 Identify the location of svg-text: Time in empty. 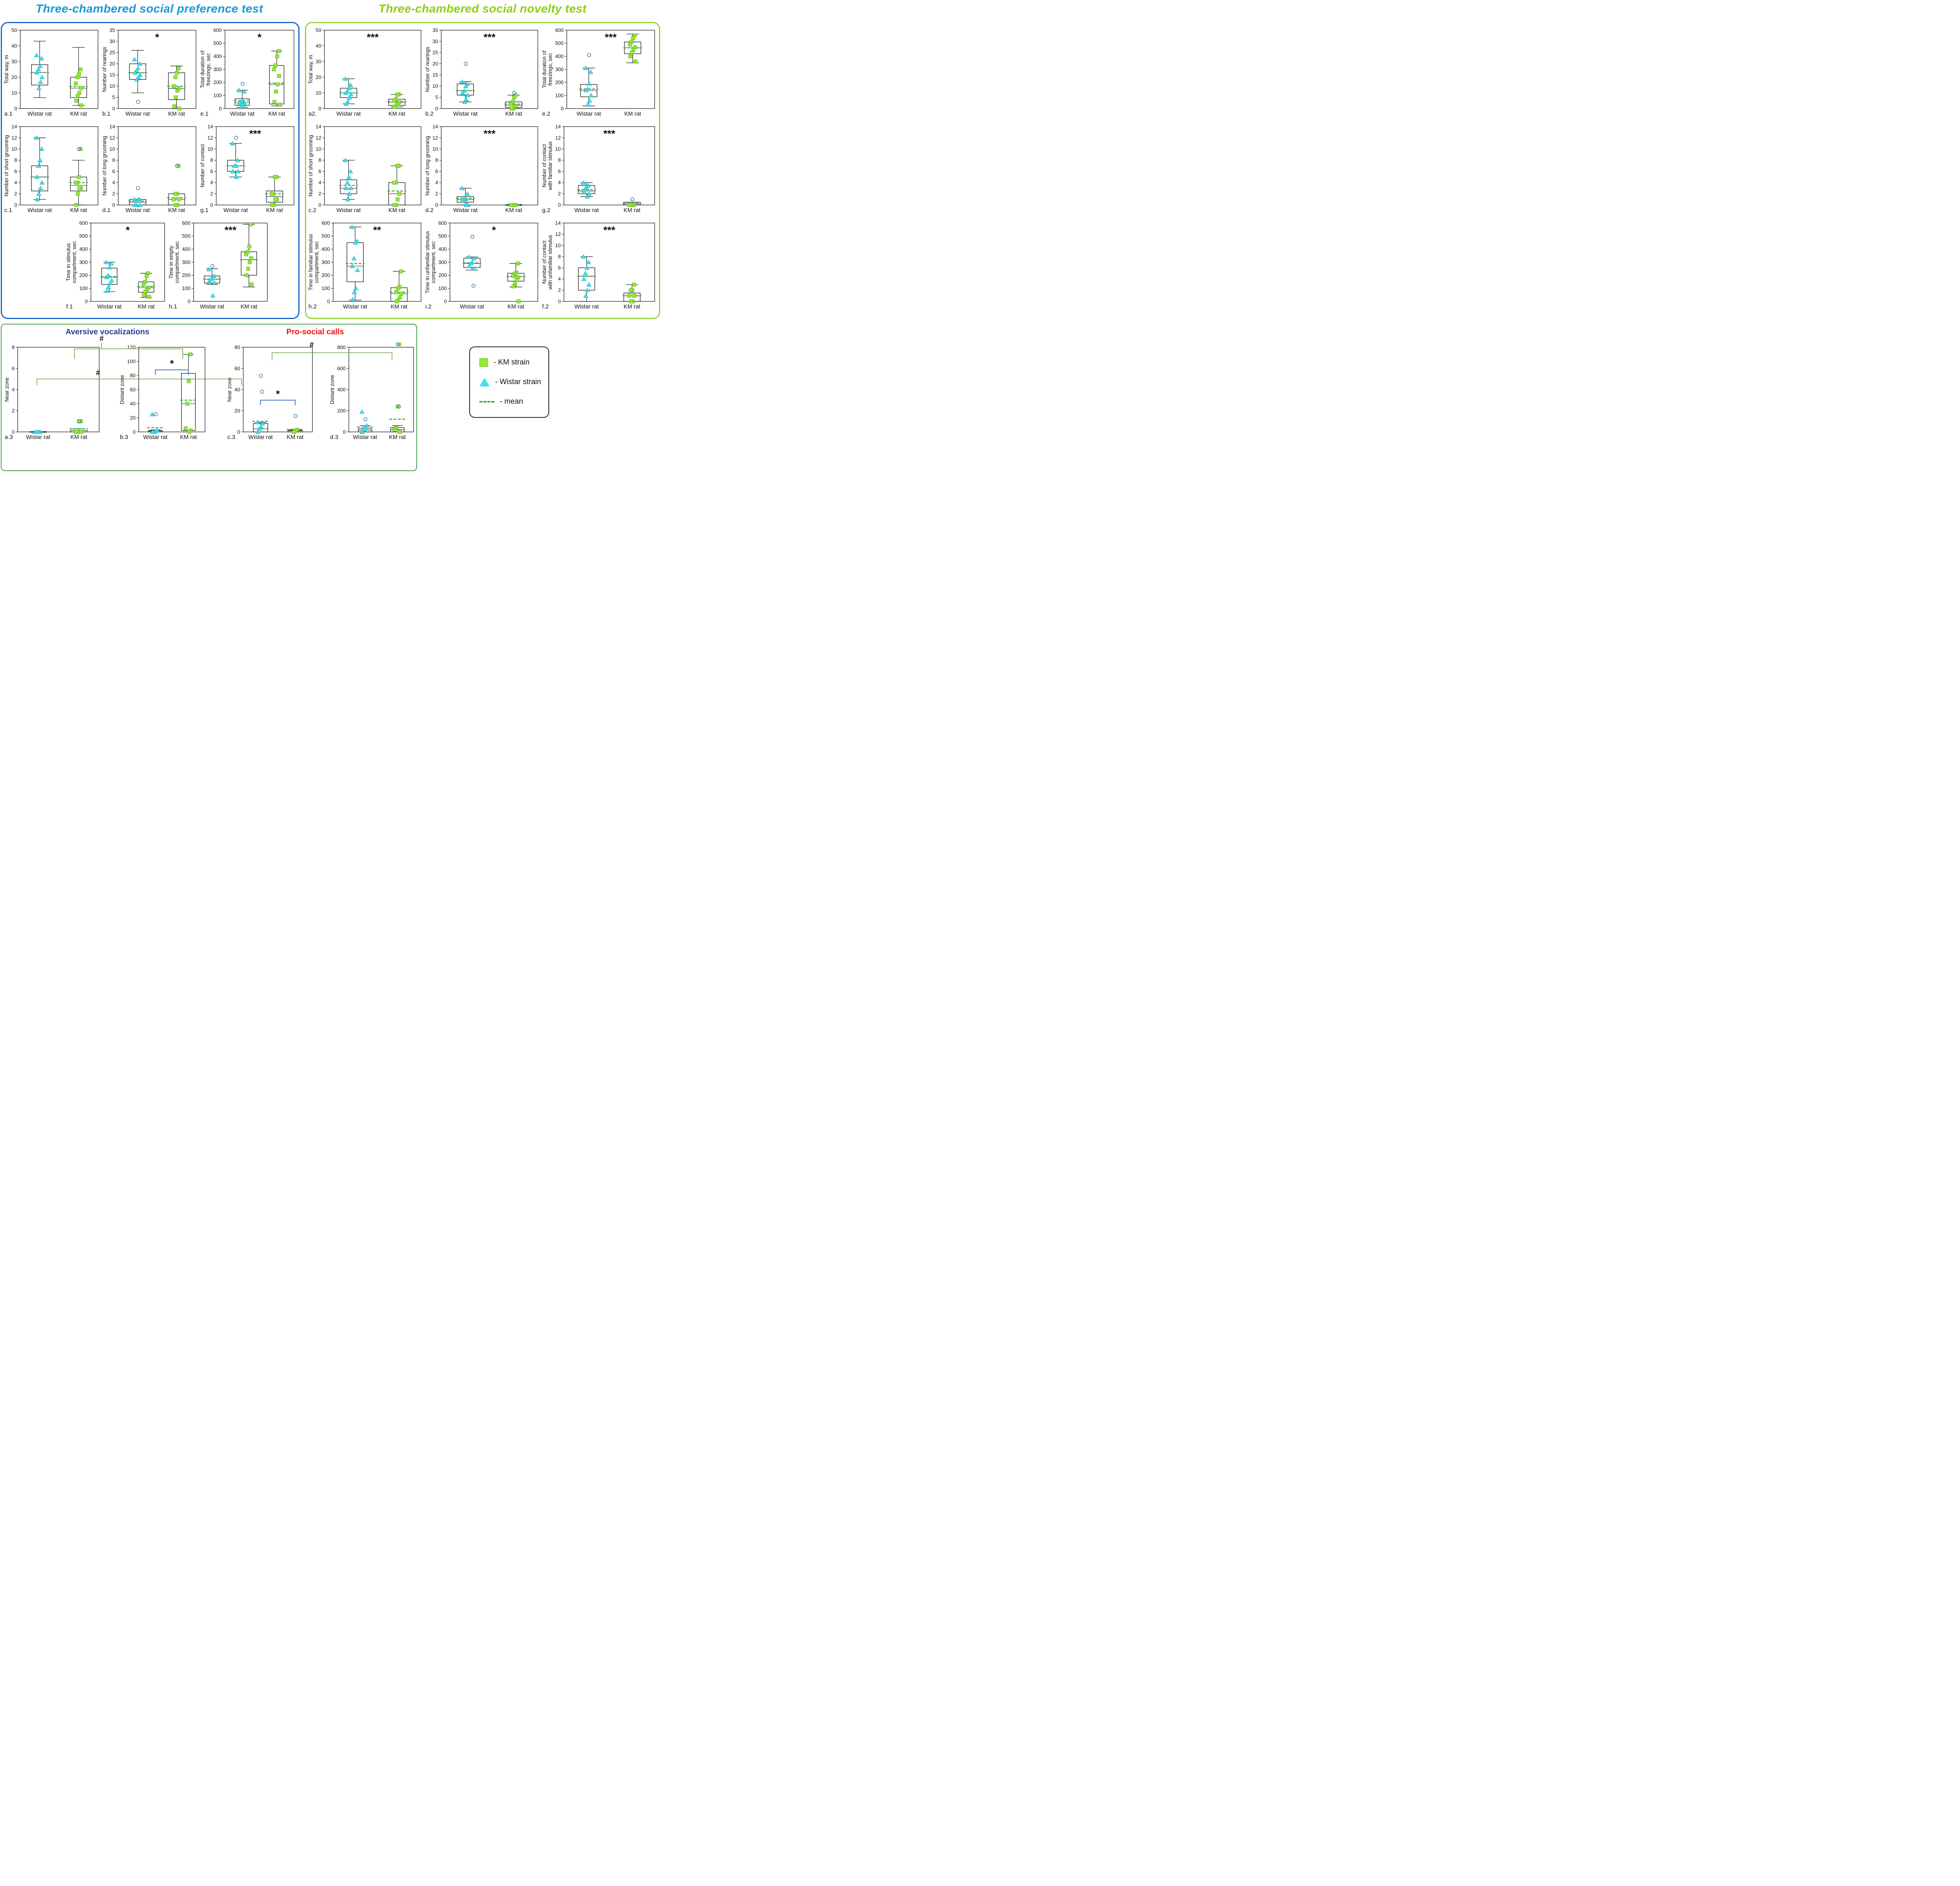
(171, 262).